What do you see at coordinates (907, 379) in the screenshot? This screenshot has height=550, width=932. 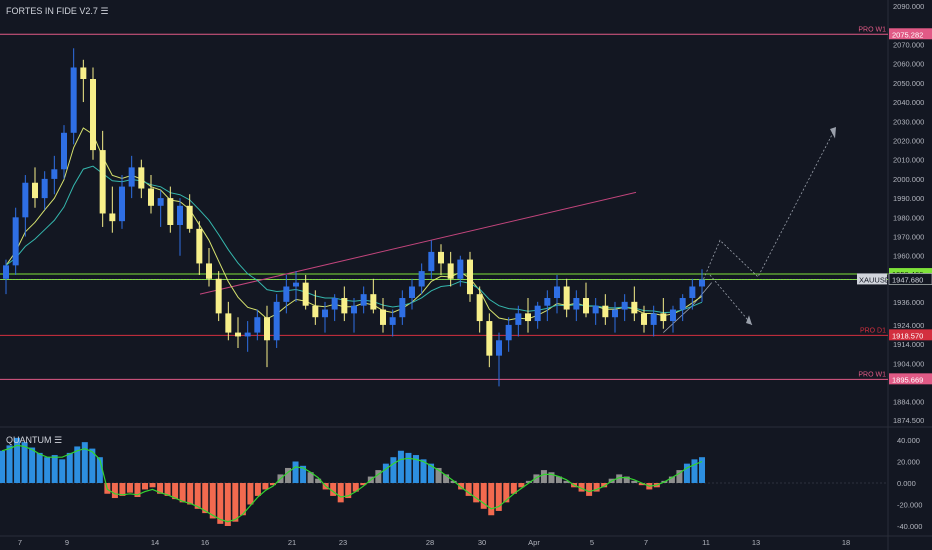 I see `price-level-badge-text: 1895.669` at bounding box center [907, 379].